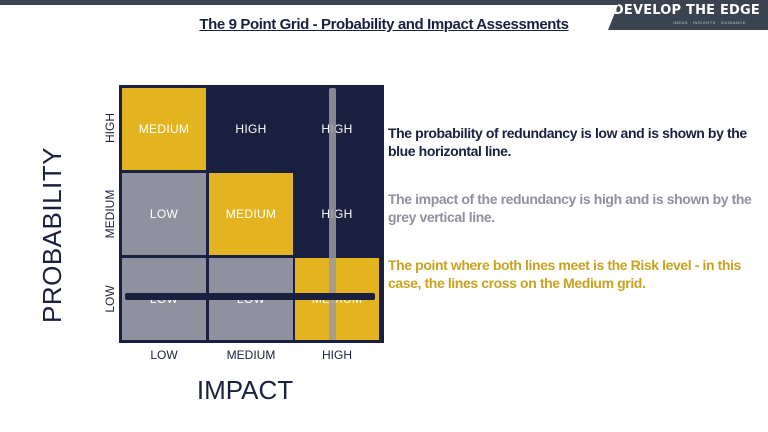 Image resolution: width=768 pixels, height=432 pixels. What do you see at coordinates (686, 10) in the screenshot?
I see `brand-name: DEVELOP THE EDGE` at bounding box center [686, 10].